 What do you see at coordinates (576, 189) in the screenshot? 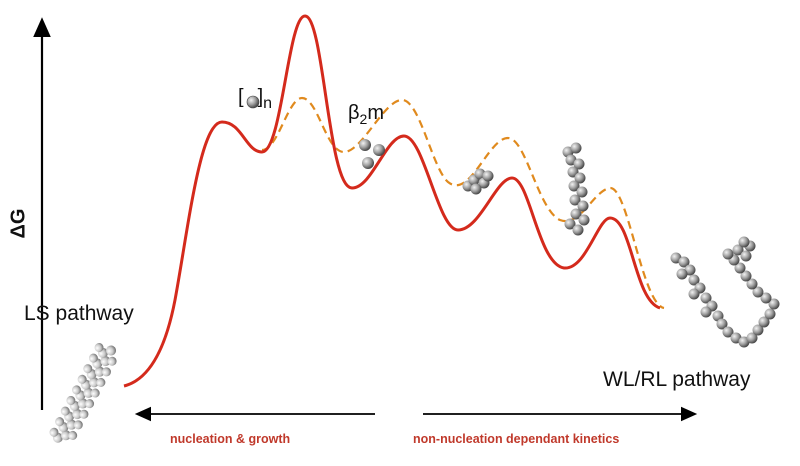
I see `vertical-chain-spheres-icon` at bounding box center [576, 189].